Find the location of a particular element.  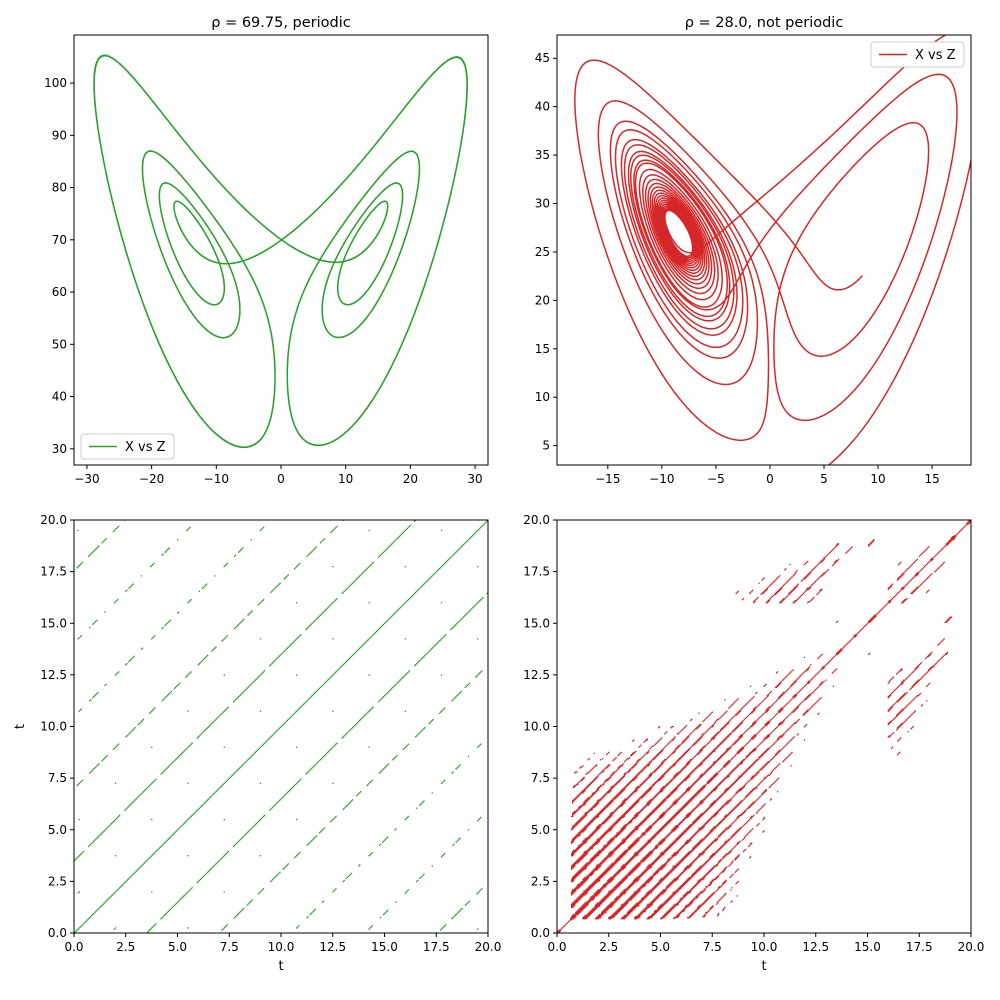

y-axis-label: t is located at coordinates (20, 726).